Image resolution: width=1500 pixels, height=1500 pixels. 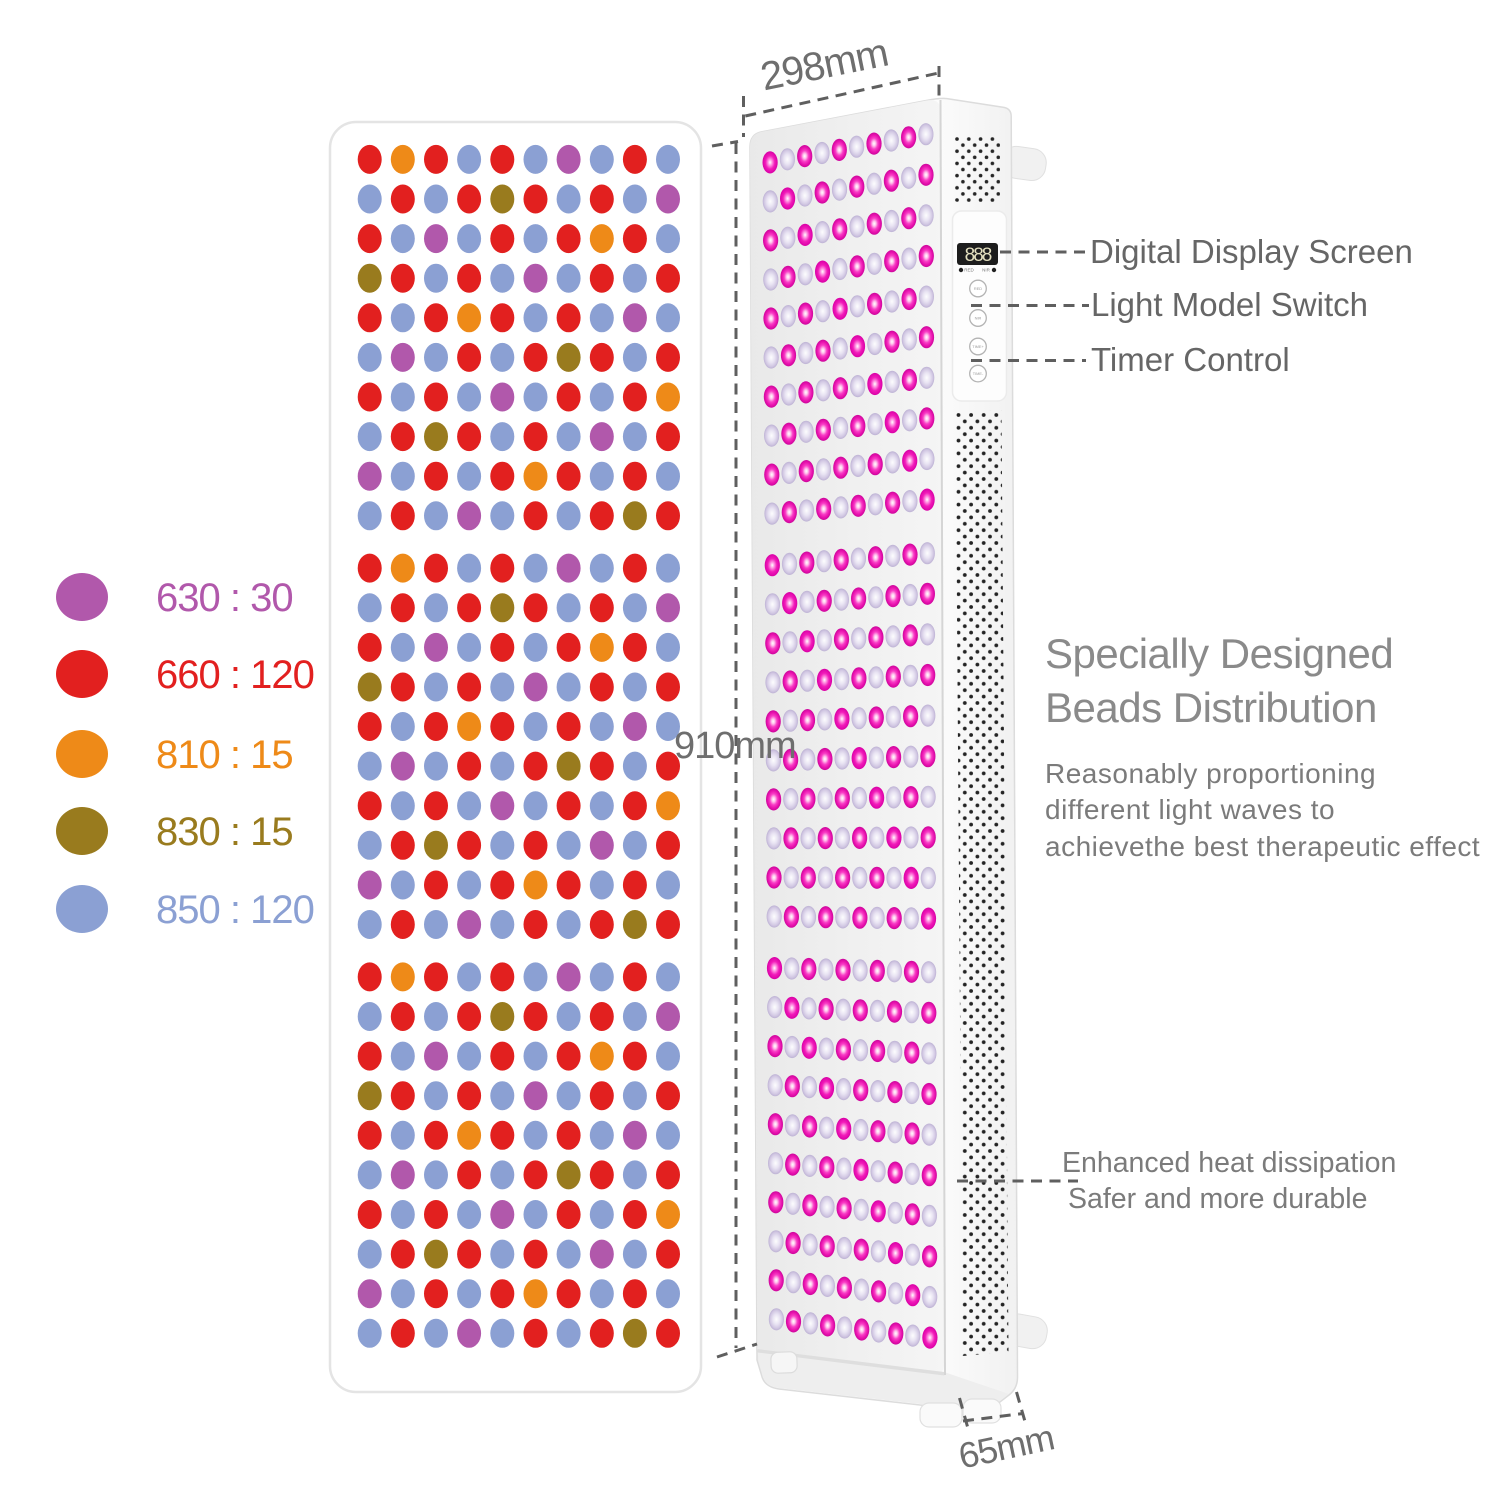 What do you see at coordinates (824, 65) in the screenshot?
I see `svg-text: 298mm` at bounding box center [824, 65].